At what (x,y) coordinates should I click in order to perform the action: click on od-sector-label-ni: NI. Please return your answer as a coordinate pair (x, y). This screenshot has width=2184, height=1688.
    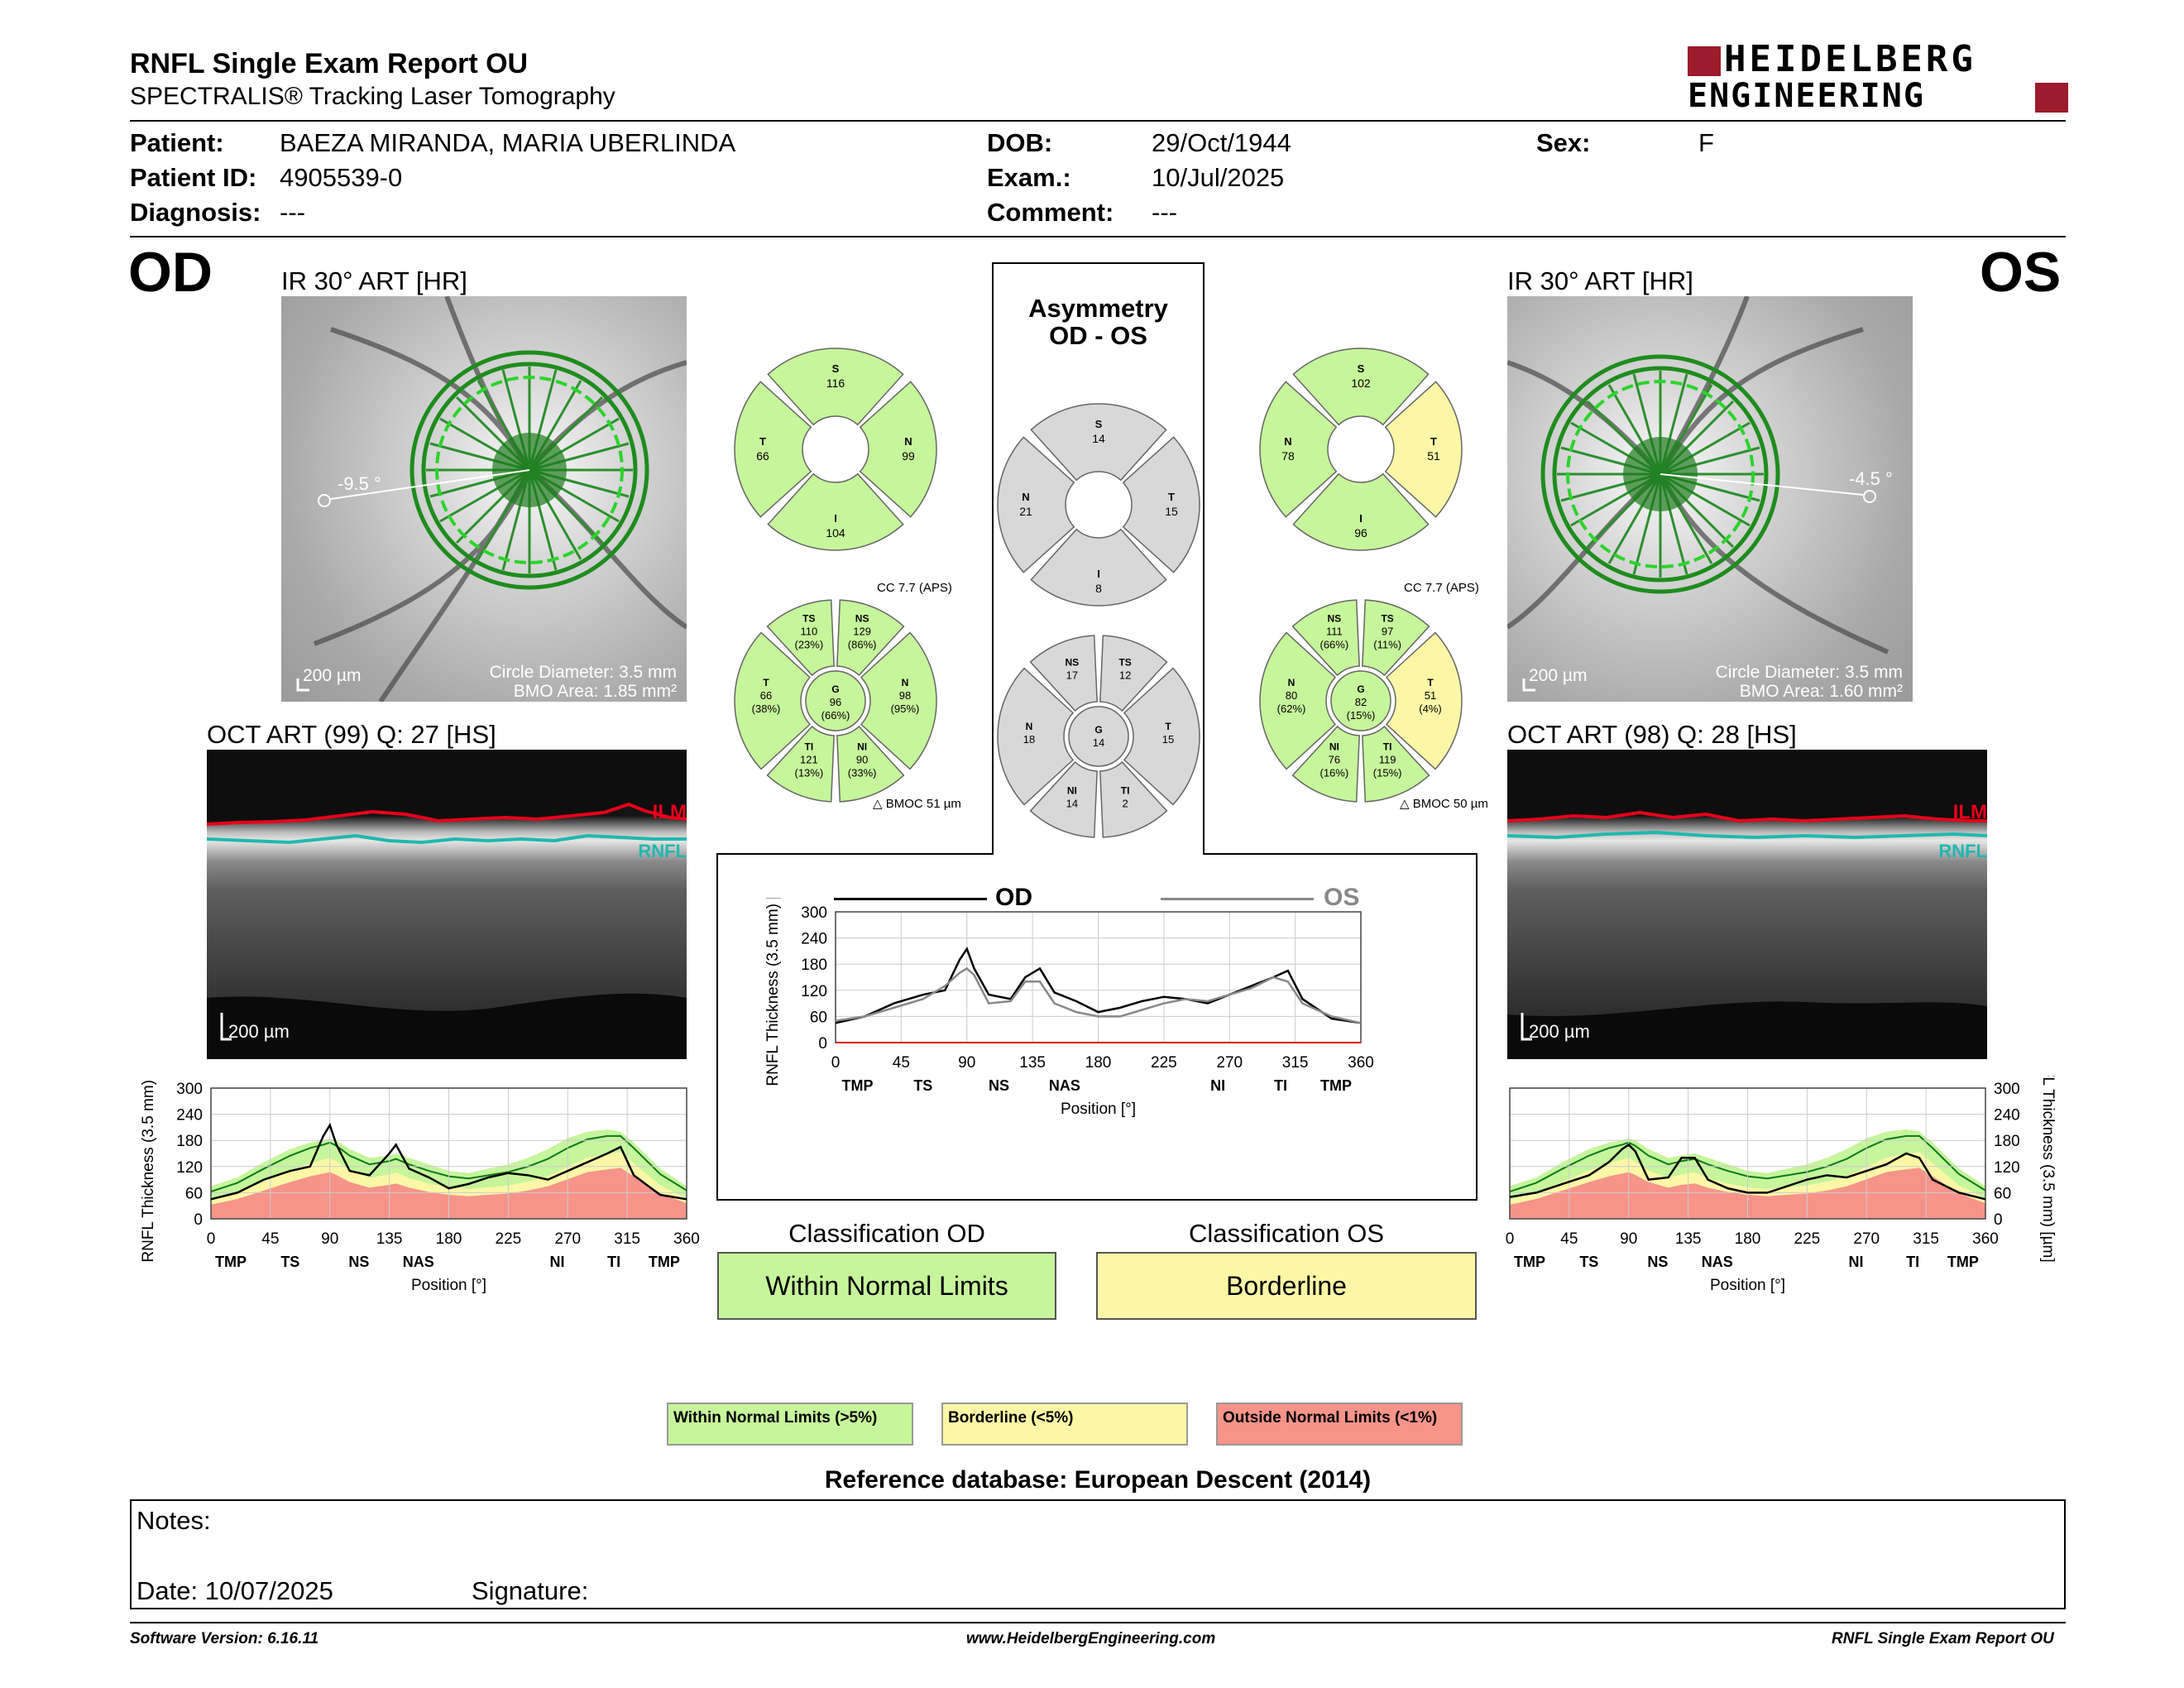
    Looking at the image, I should click on (862, 747).